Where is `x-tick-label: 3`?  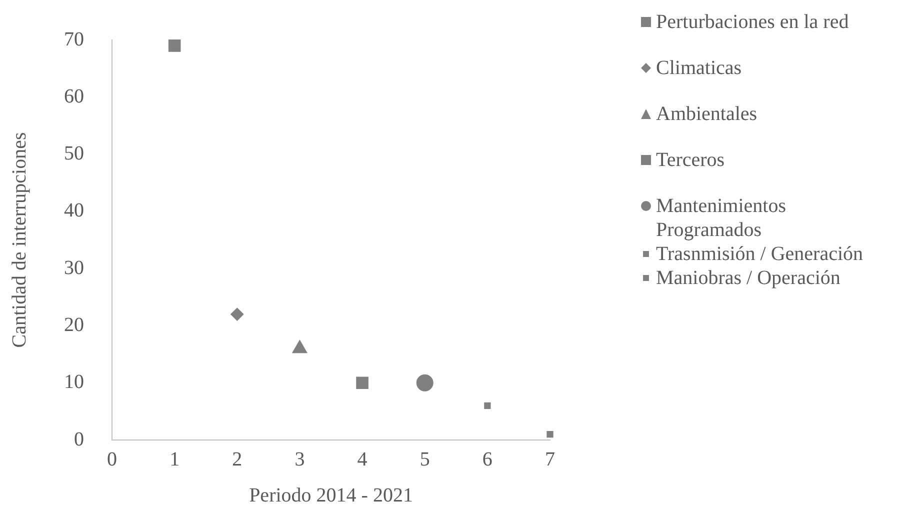 x-tick-label: 3 is located at coordinates (299, 459).